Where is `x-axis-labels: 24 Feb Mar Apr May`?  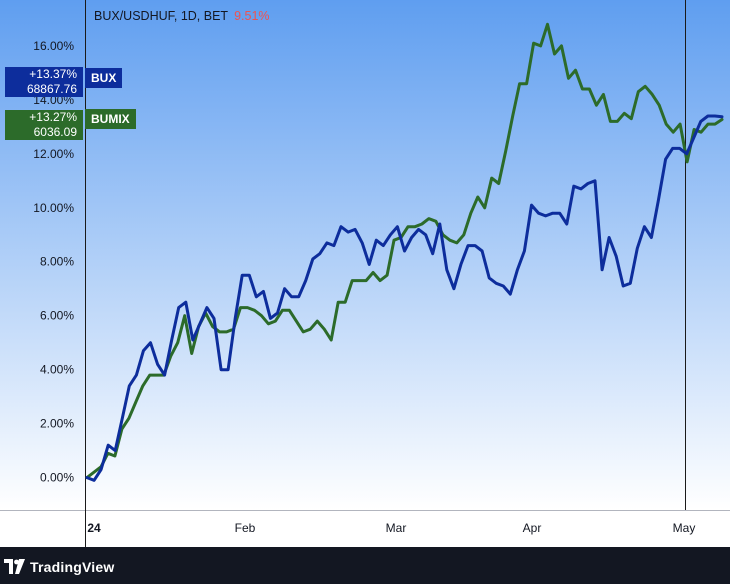
x-axis-labels: 24 Feb Mar Apr May is located at coordinates (391, 528).